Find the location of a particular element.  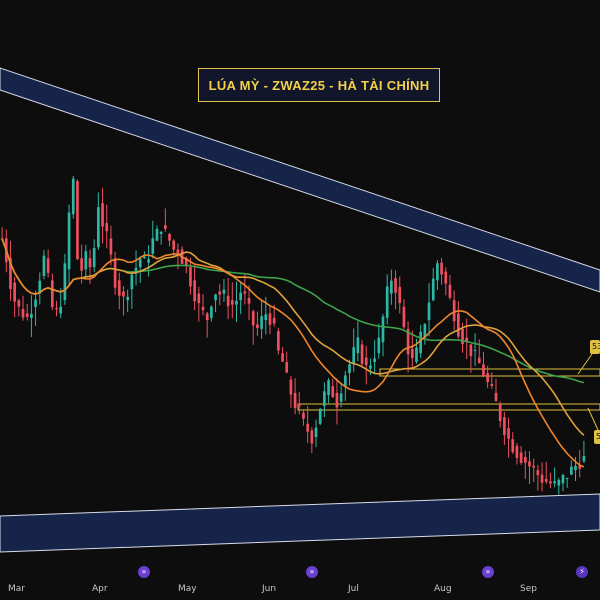

lightning-icon: ⚡ is located at coordinates (582, 572).